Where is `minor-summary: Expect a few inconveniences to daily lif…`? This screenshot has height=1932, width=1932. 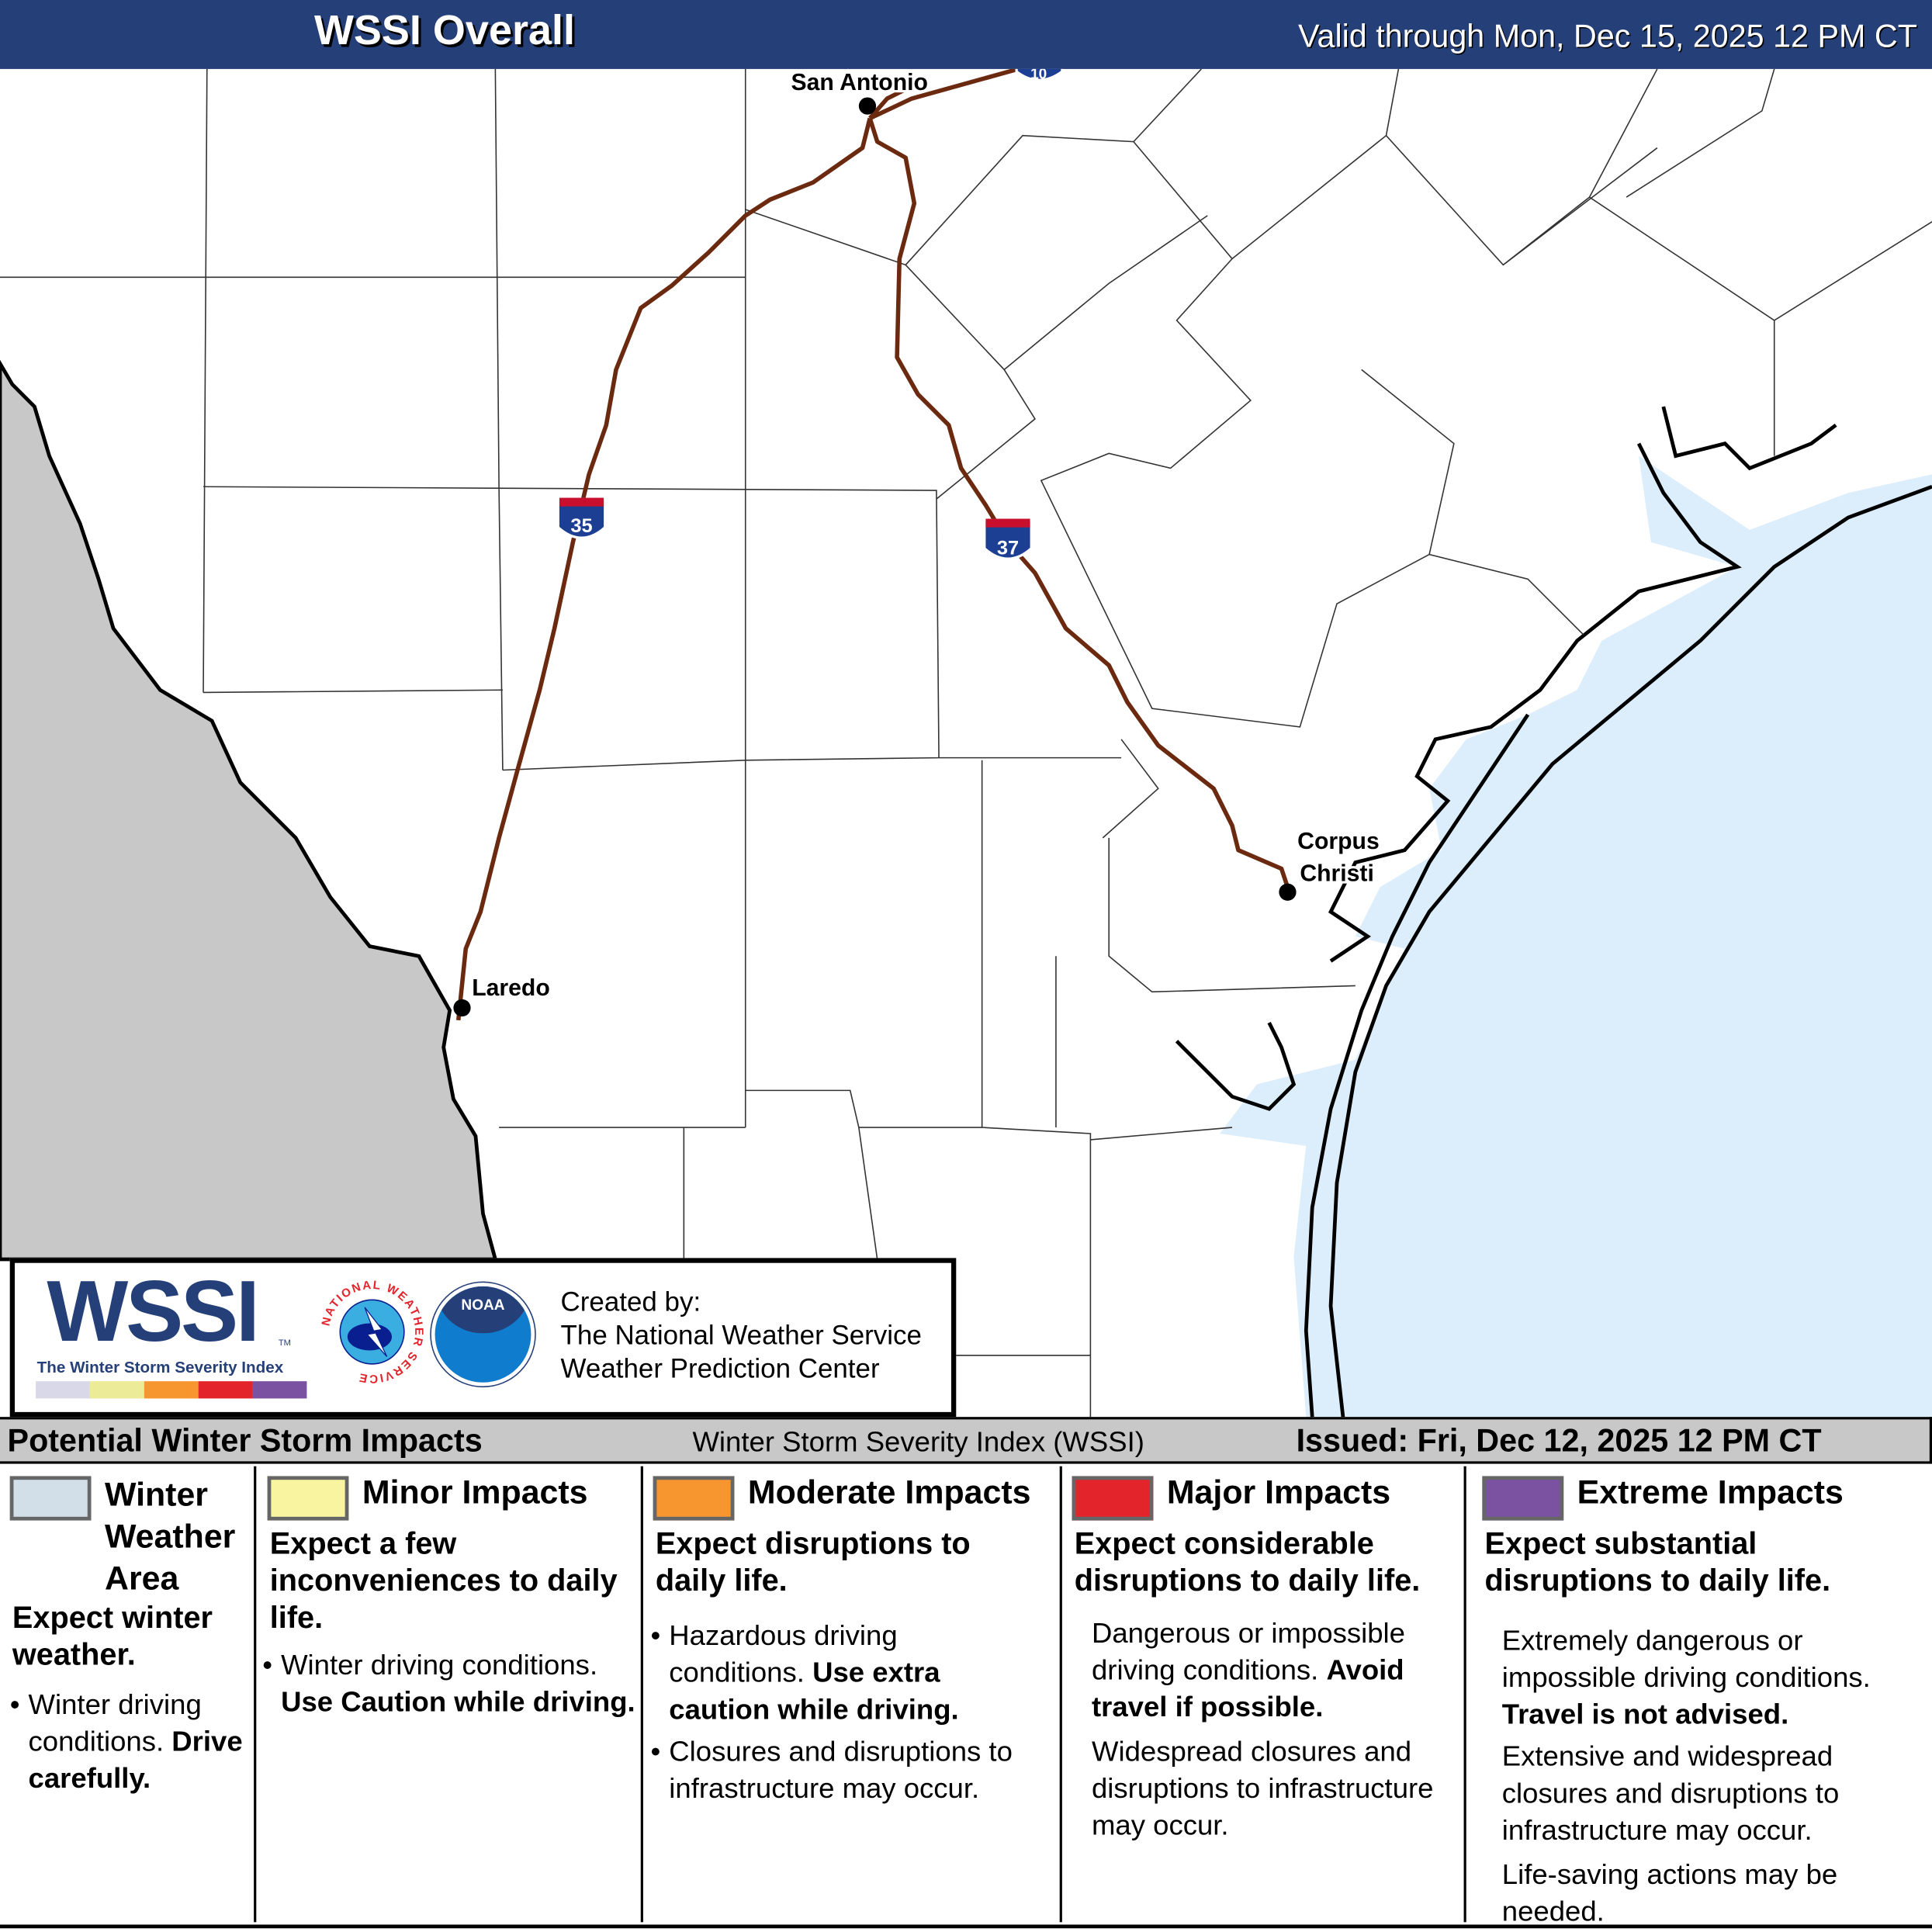 minor-summary: Expect a few inconveniences to daily lif… is located at coordinates (443, 1581).